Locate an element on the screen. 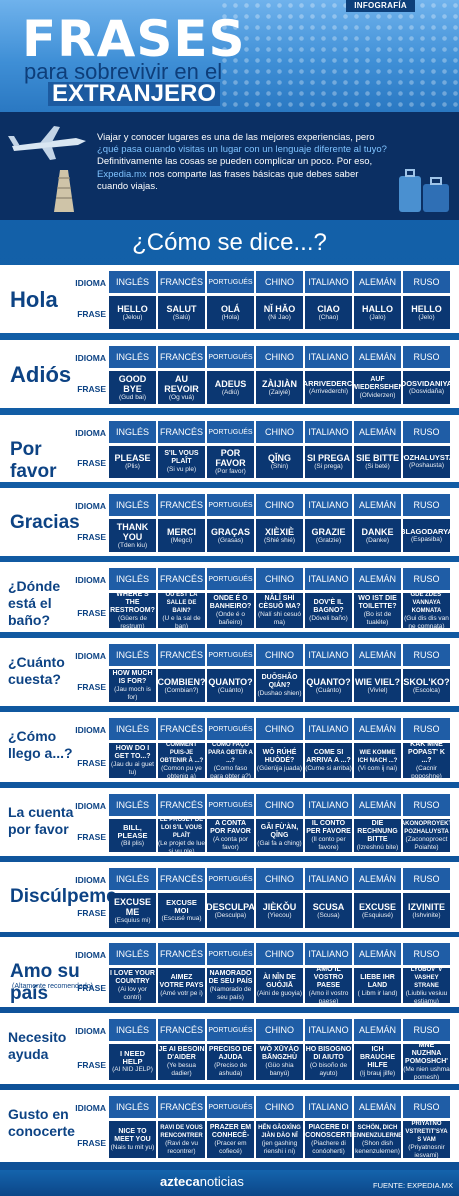 This screenshot has width=459, height=1196. phrase-cell: HELLO (Jelou) is located at coordinates (132, 312).